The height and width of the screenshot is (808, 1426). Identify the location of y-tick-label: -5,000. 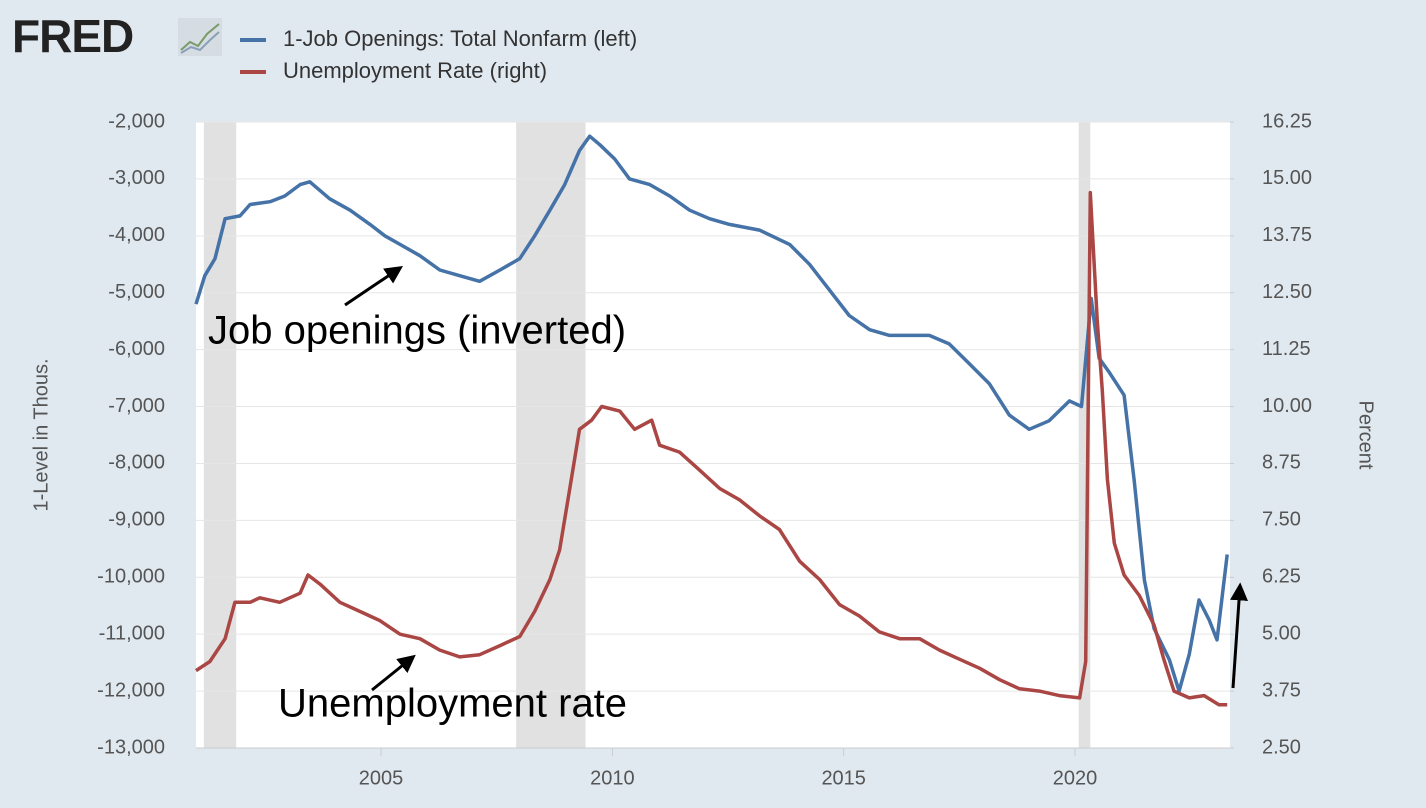
(136, 292).